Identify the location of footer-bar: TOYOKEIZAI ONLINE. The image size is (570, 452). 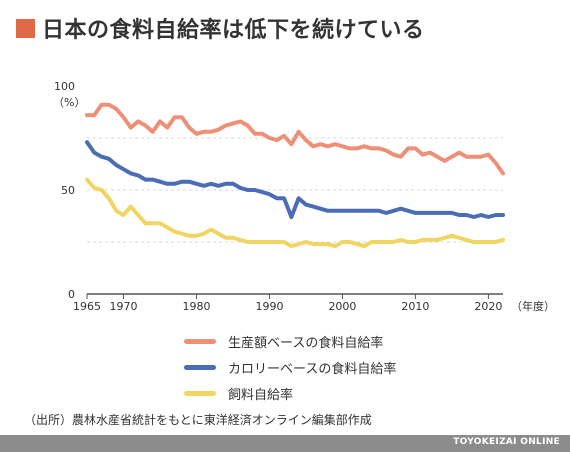
(285, 443).